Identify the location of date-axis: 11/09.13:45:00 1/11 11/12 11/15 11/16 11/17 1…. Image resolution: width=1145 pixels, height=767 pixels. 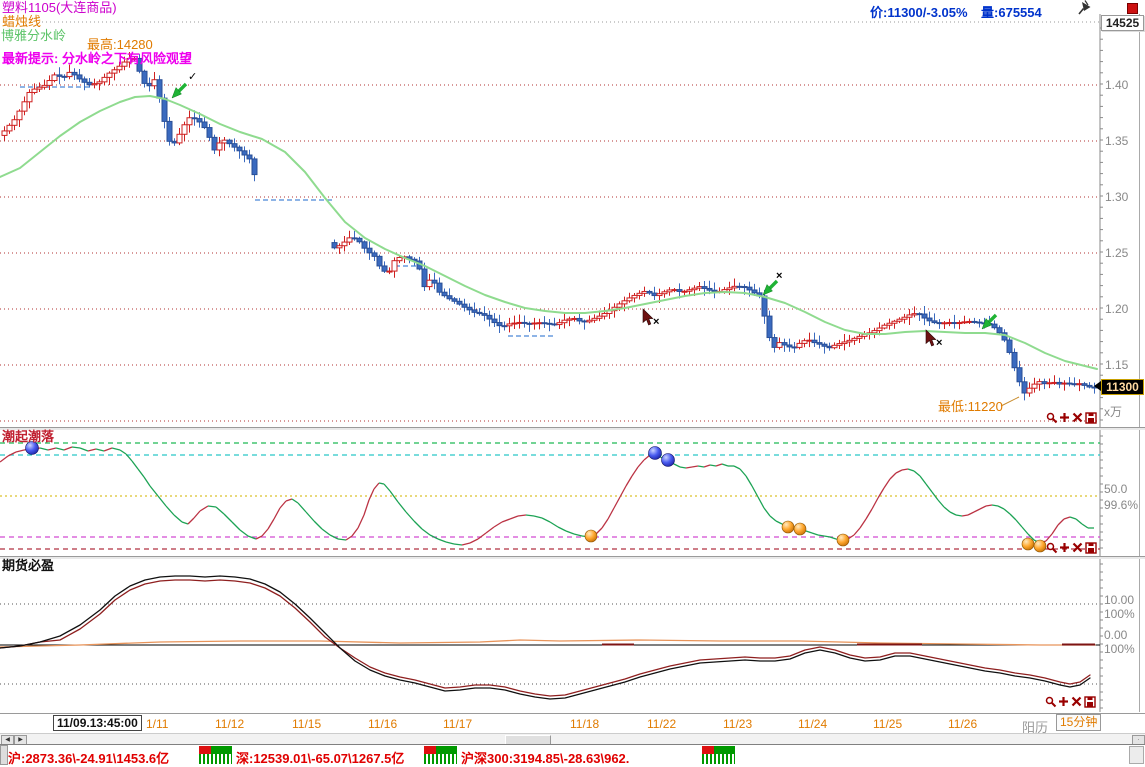
(572, 724).